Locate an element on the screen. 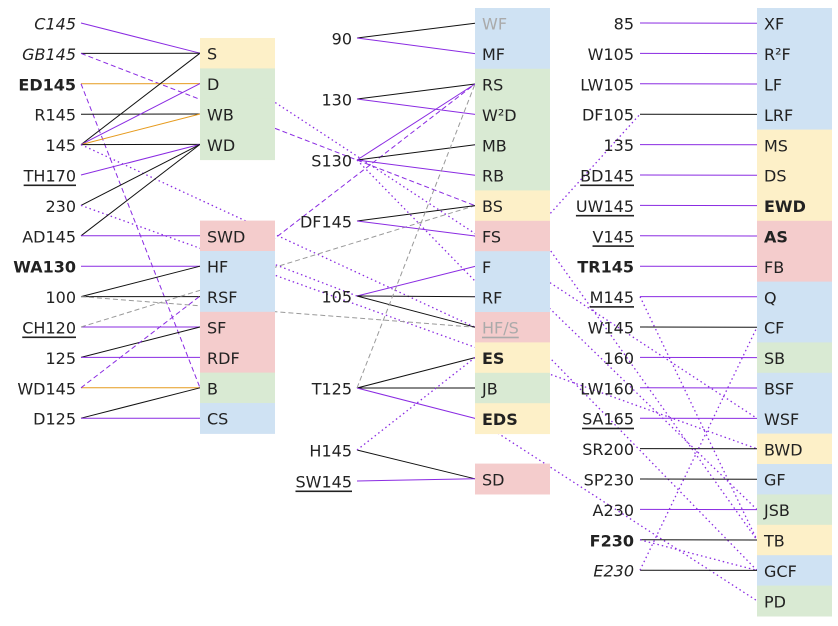  box-r2f: R²F is located at coordinates (794, 54).